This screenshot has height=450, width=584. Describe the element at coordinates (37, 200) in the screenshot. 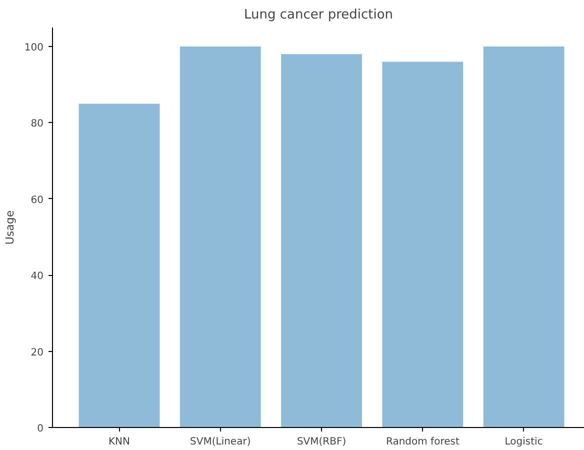

I see `y-tick-label: 60` at that location.